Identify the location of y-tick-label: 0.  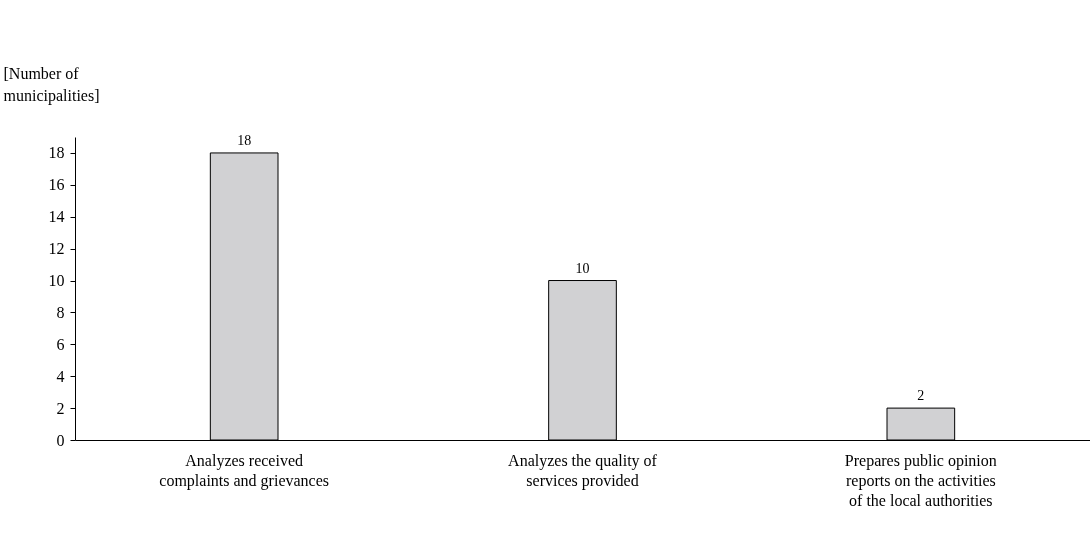
(60, 440).